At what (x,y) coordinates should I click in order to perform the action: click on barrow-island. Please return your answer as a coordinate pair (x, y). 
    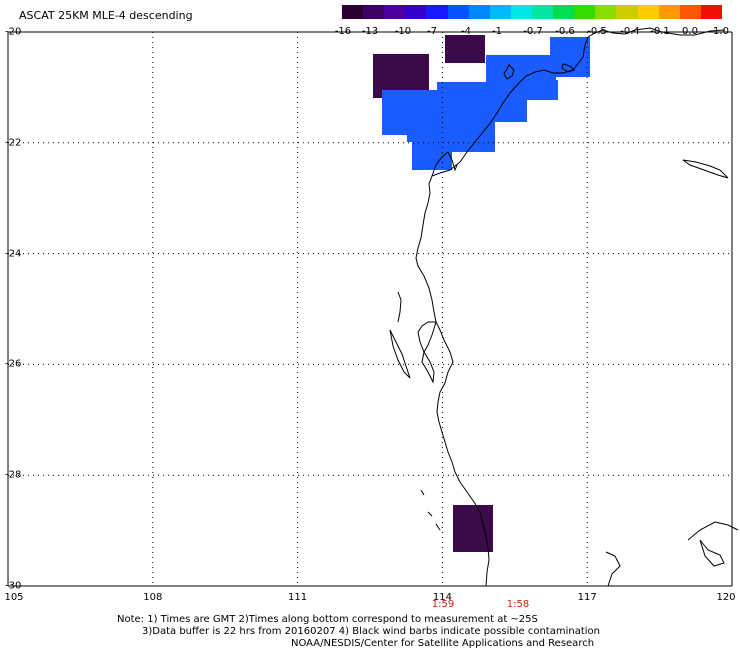
    Looking at the image, I should click on (509, 72).